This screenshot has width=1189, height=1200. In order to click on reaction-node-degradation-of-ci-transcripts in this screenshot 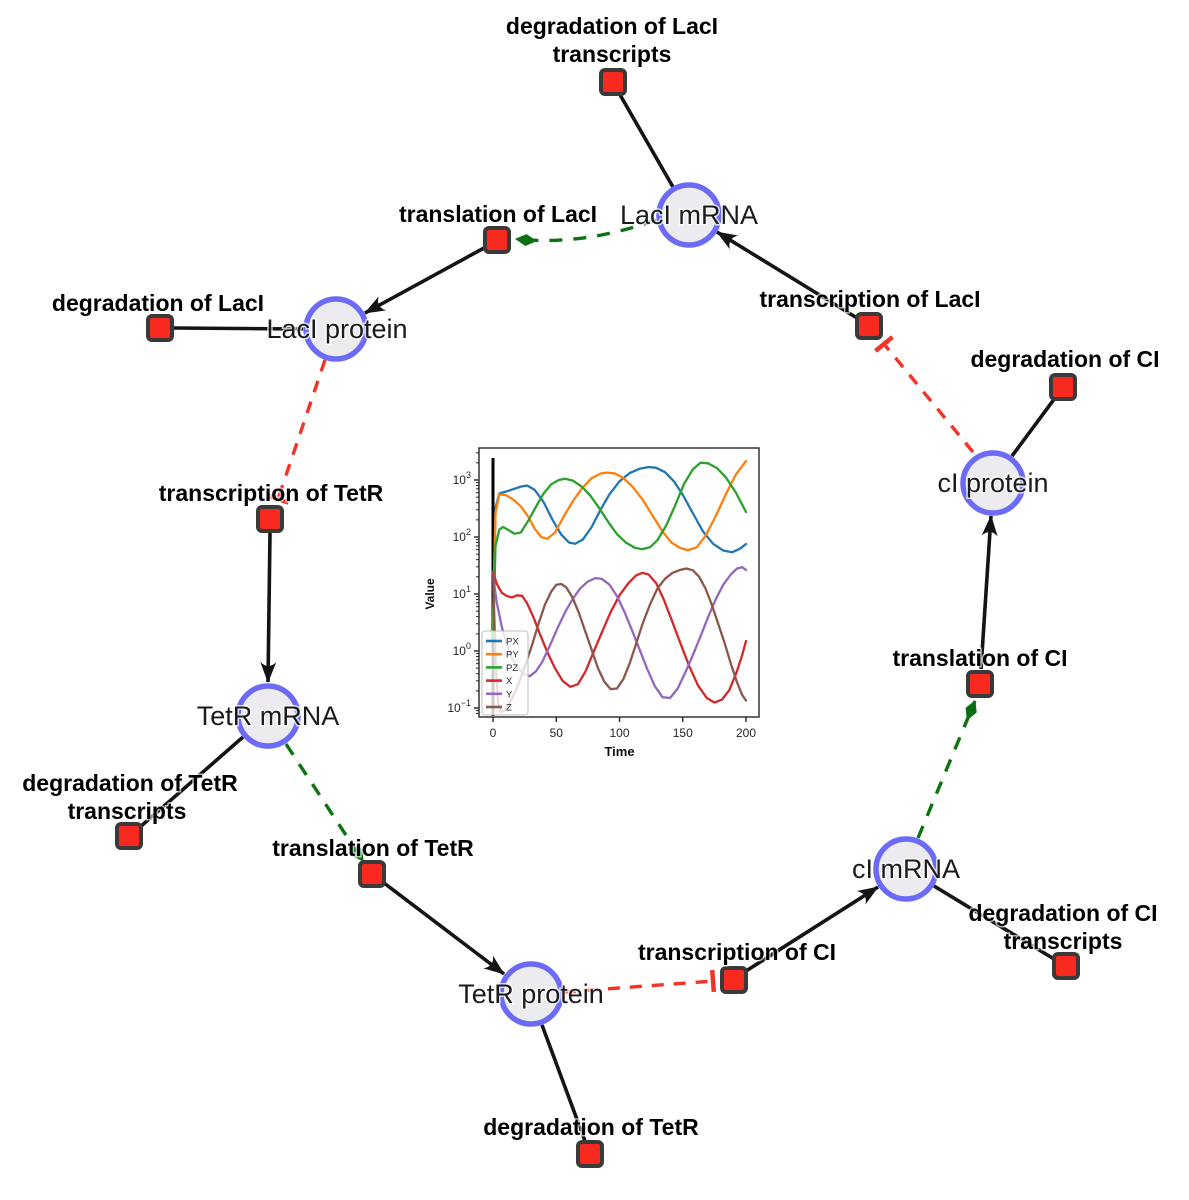, I will do `click(1066, 966)`.